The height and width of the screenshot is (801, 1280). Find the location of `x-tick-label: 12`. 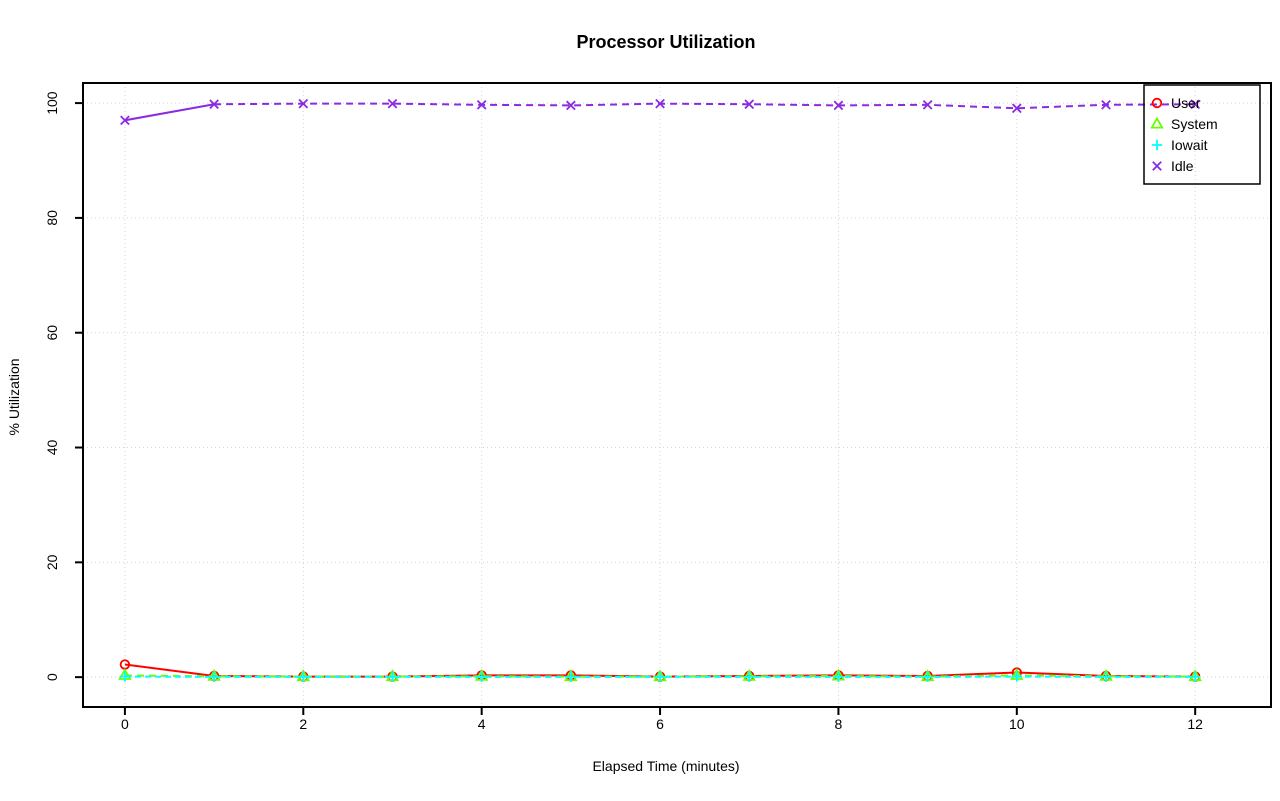

x-tick-label: 12 is located at coordinates (1195, 724).